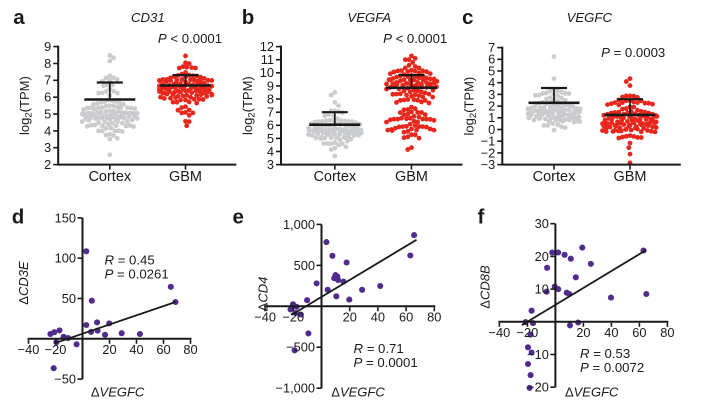 The image size is (703, 412). I want to click on svg-text: 150, so click(65, 217).